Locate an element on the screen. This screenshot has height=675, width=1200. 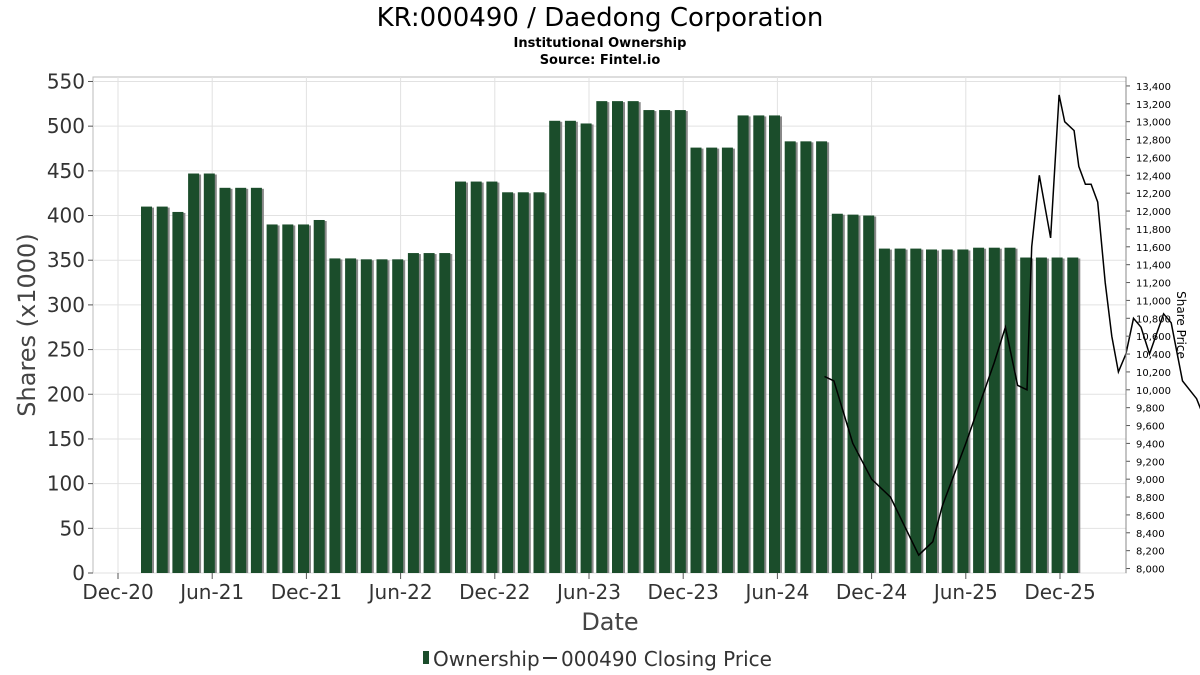
y2-tick-label: 11,400 is located at coordinates (1153, 266).